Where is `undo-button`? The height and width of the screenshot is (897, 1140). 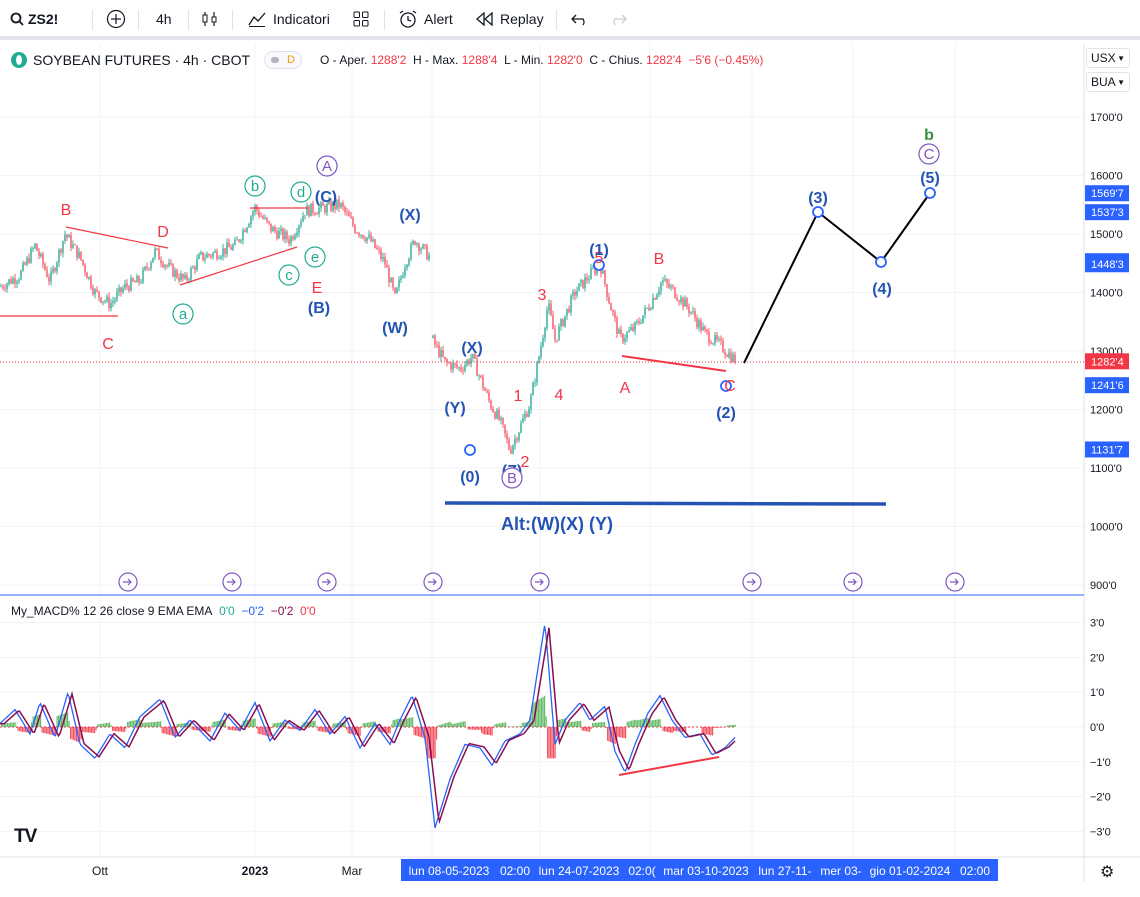
undo-button is located at coordinates (580, 19).